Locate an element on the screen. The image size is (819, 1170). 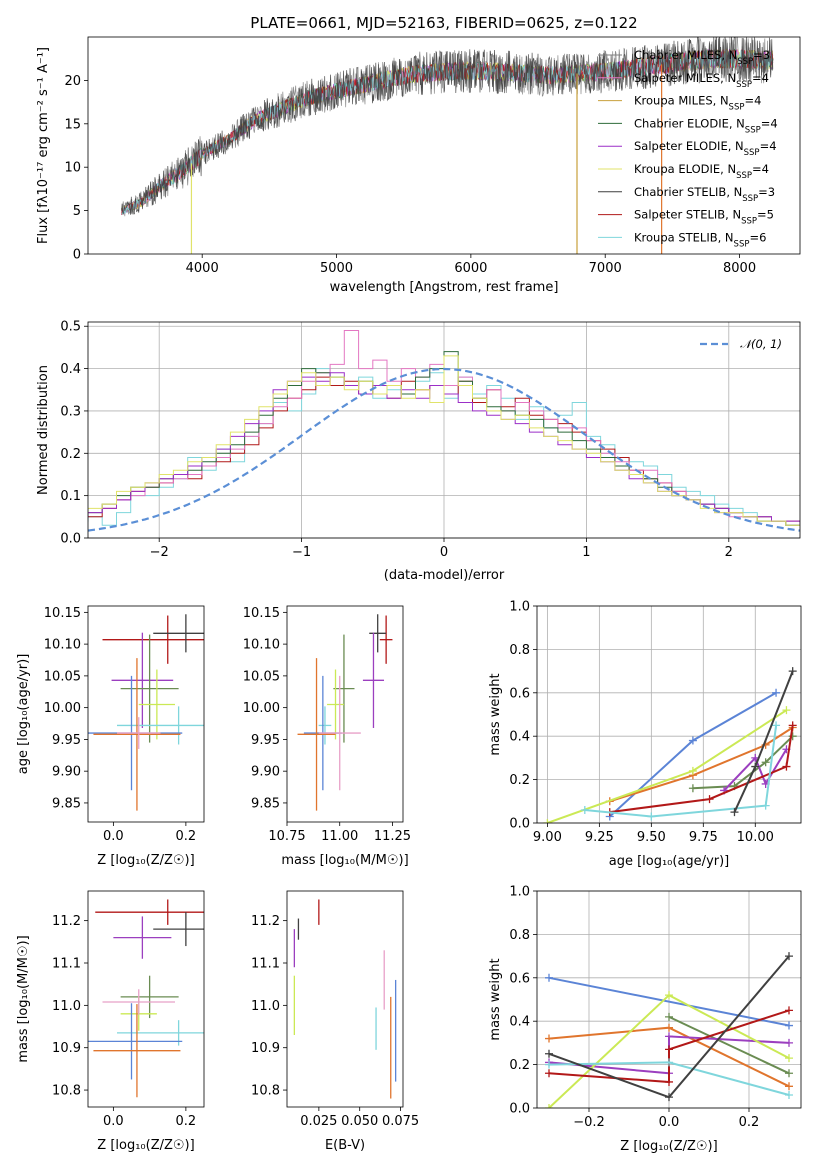
y-tick-label: 0.2 is located at coordinates (70, 454).